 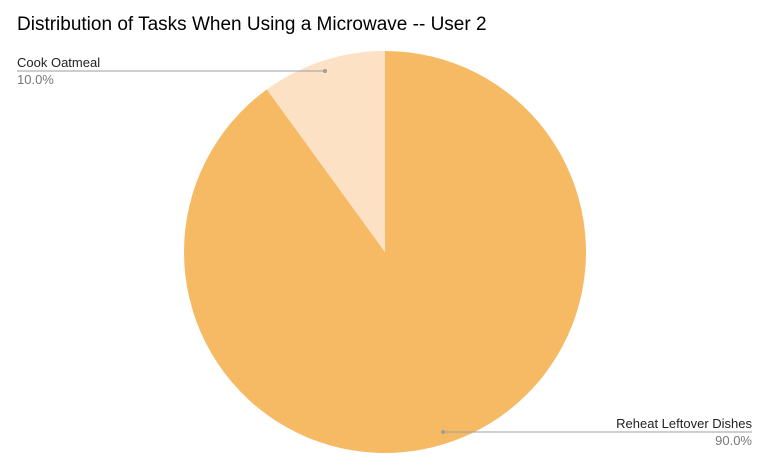 I want to click on leader-dot-cook-oatmeal, so click(x=325, y=71).